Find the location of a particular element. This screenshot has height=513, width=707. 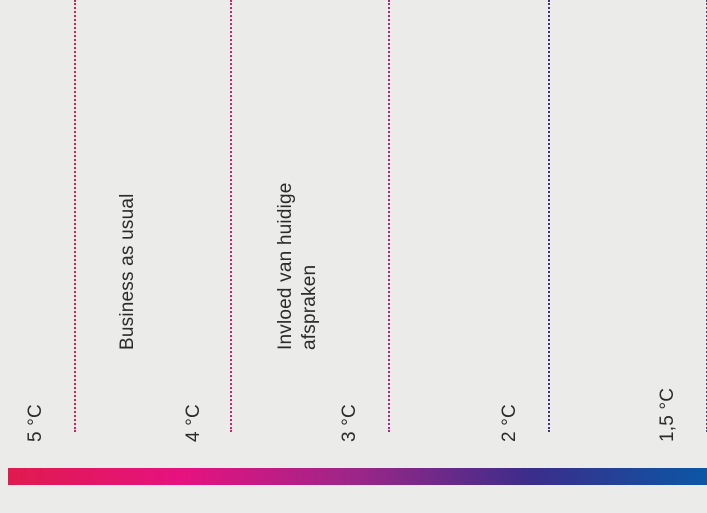

temp-label-3c: 3 °C is located at coordinates (349, 423).